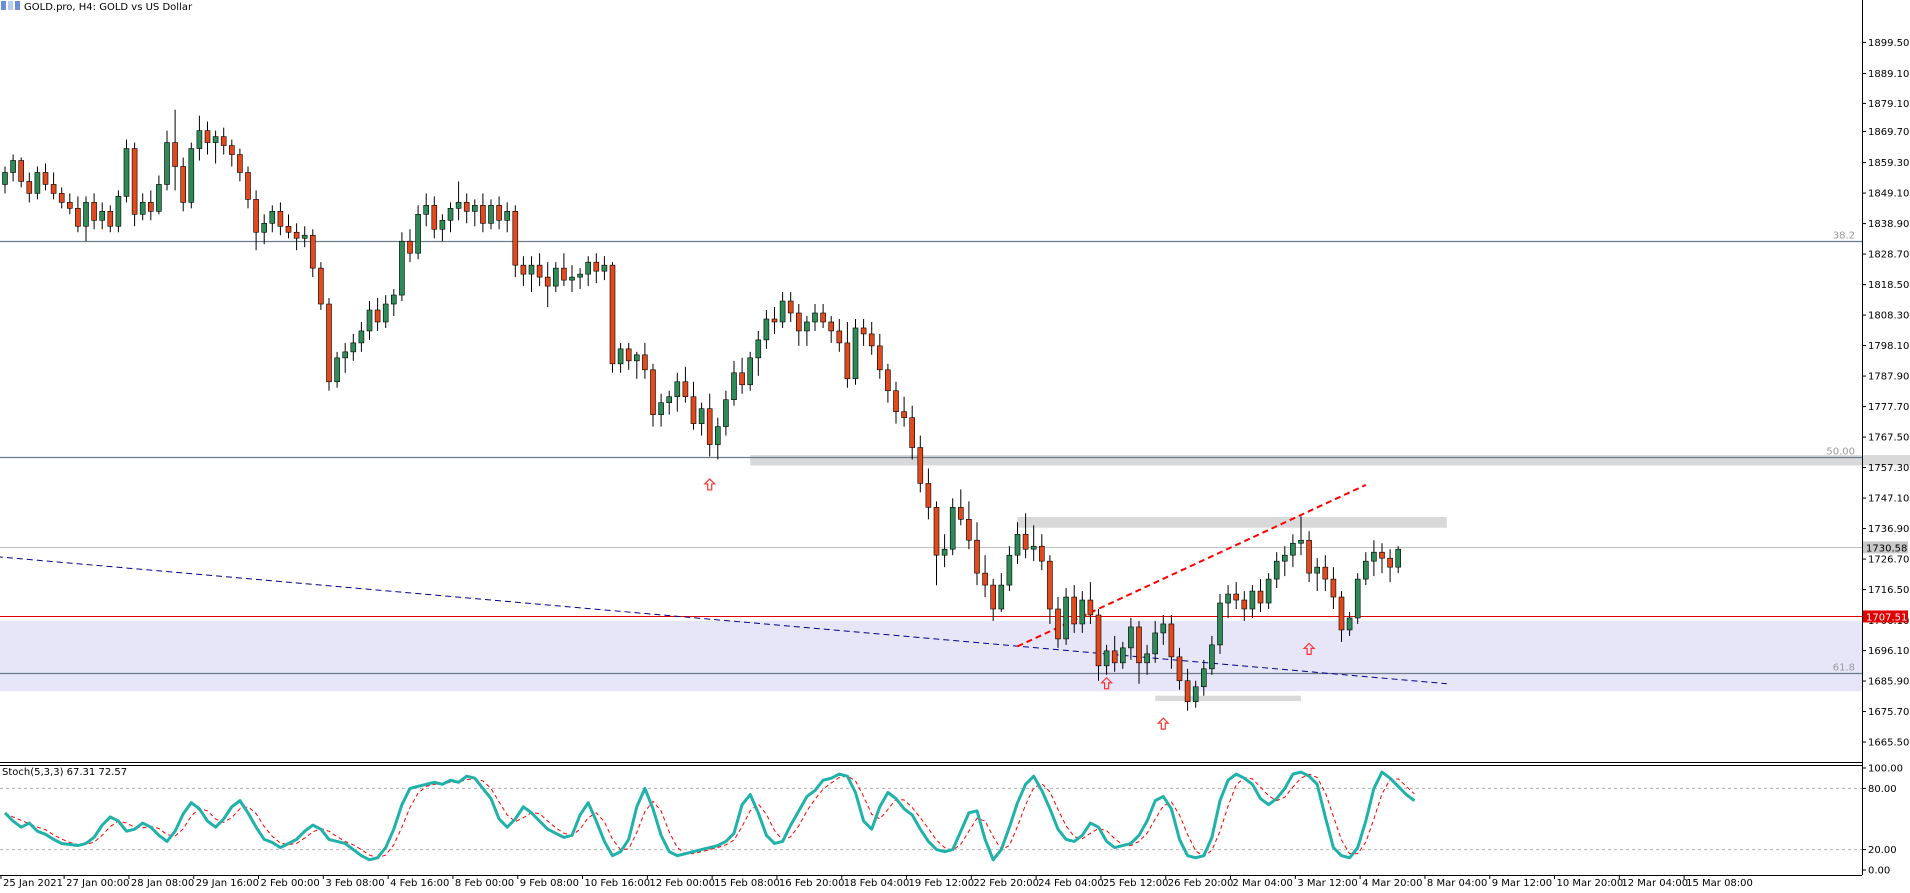 The image size is (1910, 893). What do you see at coordinates (33, 883) in the screenshot?
I see `time-tick-0: 25 Jan 2021` at bounding box center [33, 883].